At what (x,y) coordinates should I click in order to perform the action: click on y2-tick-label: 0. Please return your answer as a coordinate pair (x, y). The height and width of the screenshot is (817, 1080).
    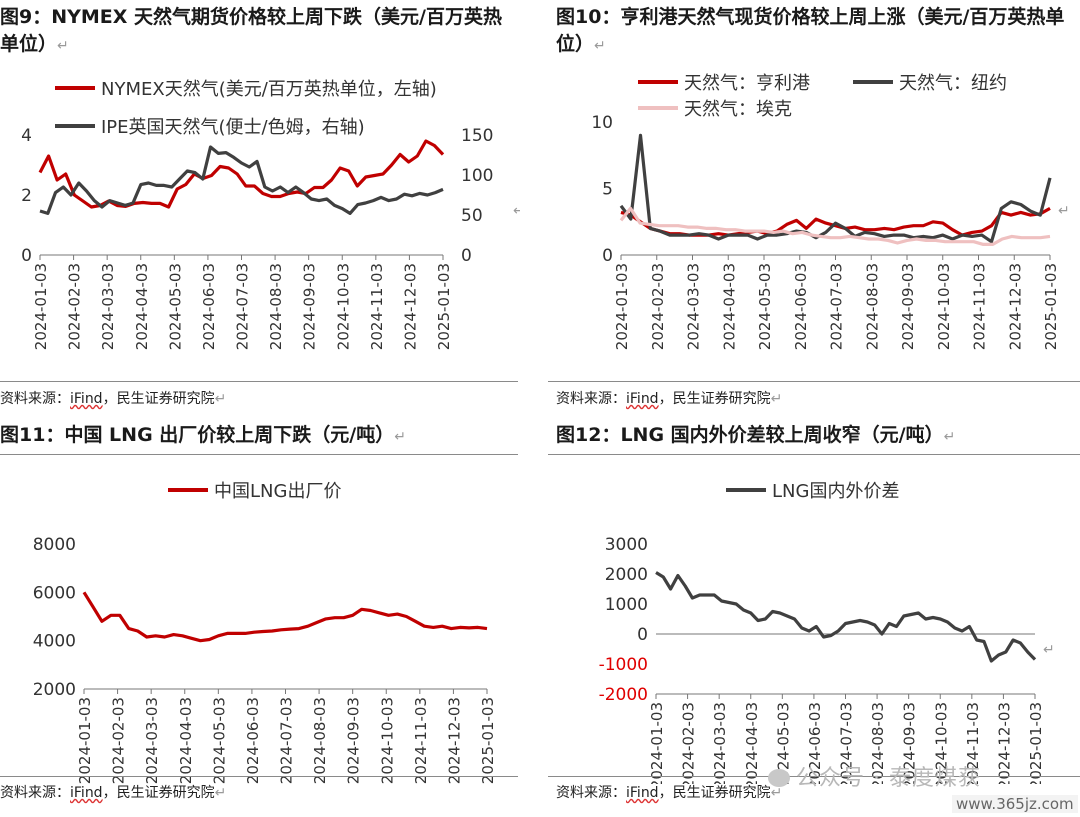
    Looking at the image, I should click on (466, 256).